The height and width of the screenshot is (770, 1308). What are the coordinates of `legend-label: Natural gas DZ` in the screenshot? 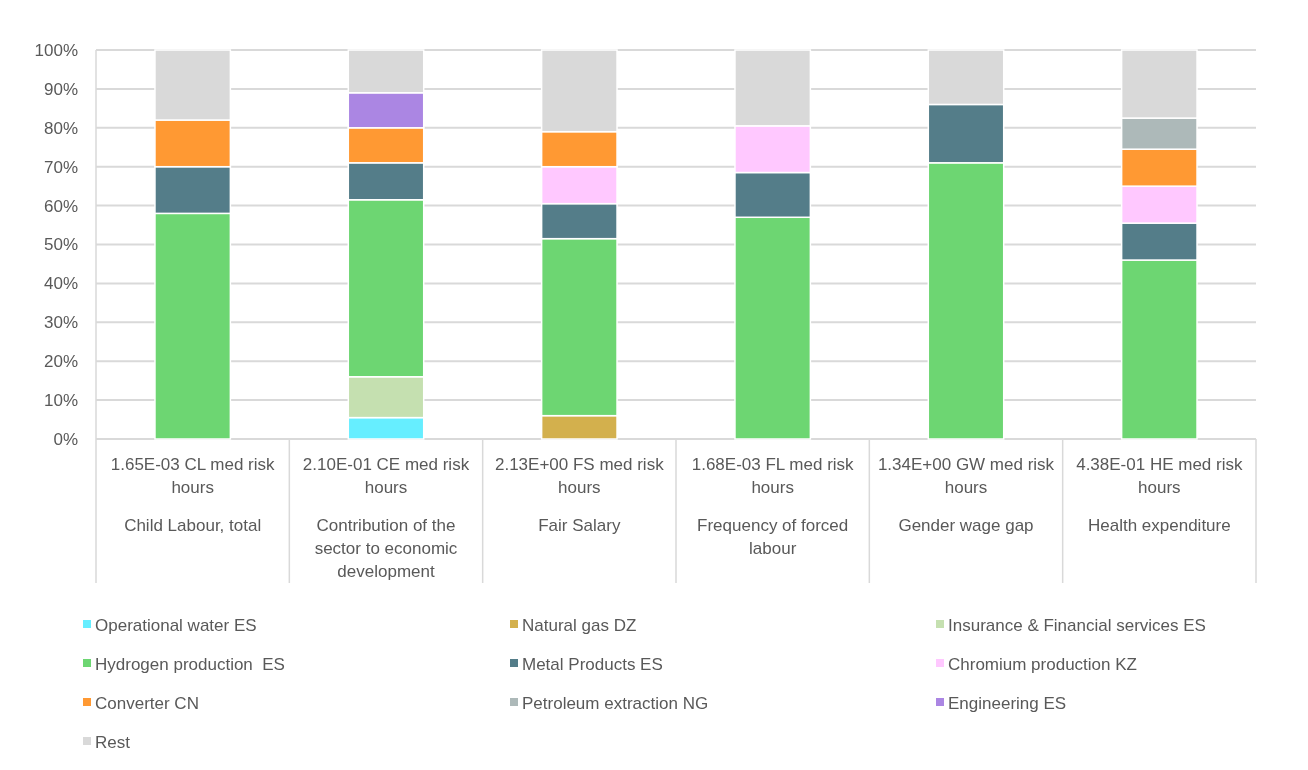 It's located at (579, 625).